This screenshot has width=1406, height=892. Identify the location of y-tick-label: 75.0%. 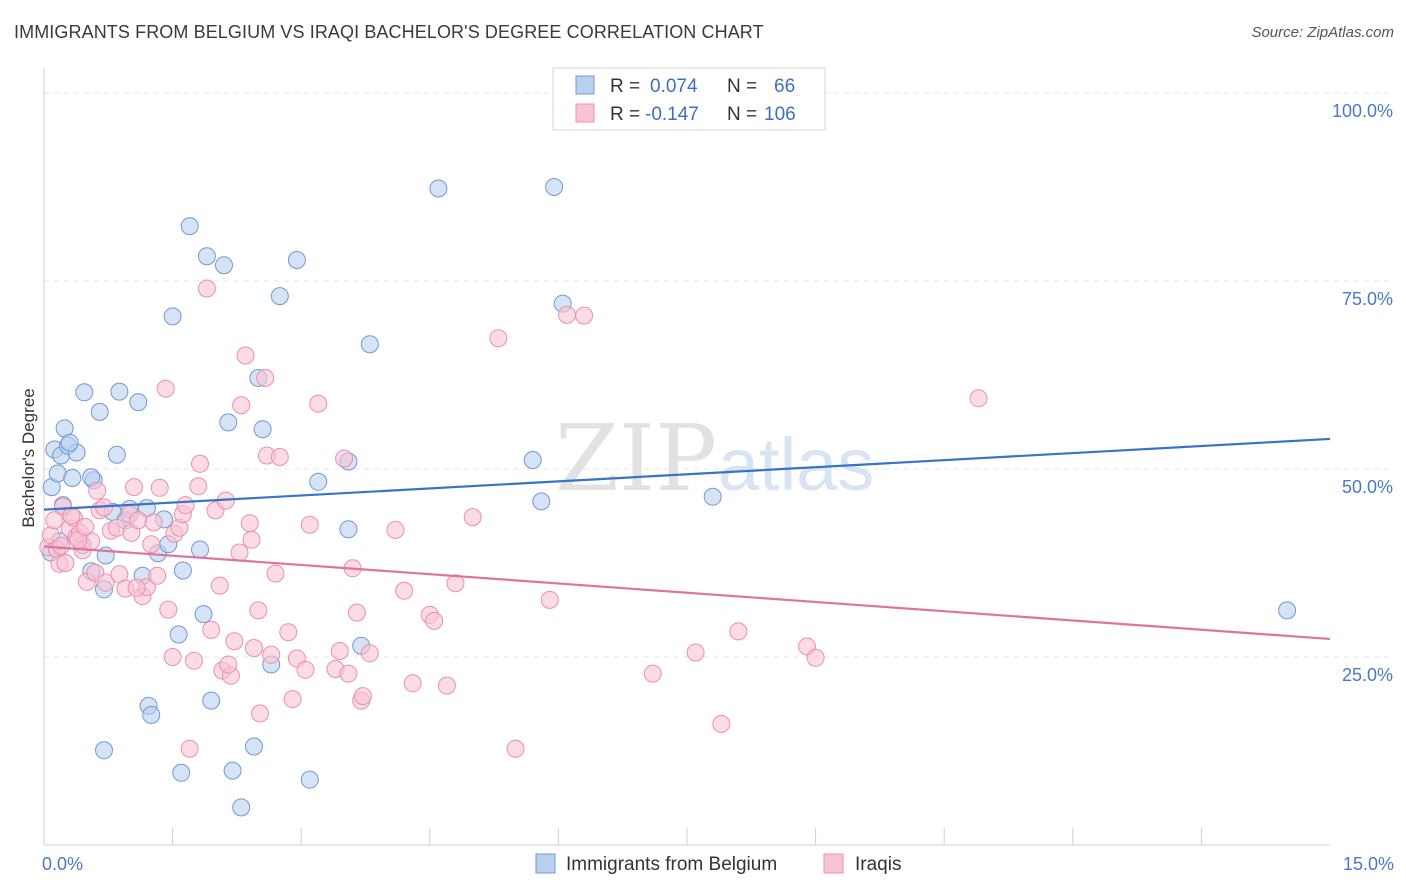
(1367, 299).